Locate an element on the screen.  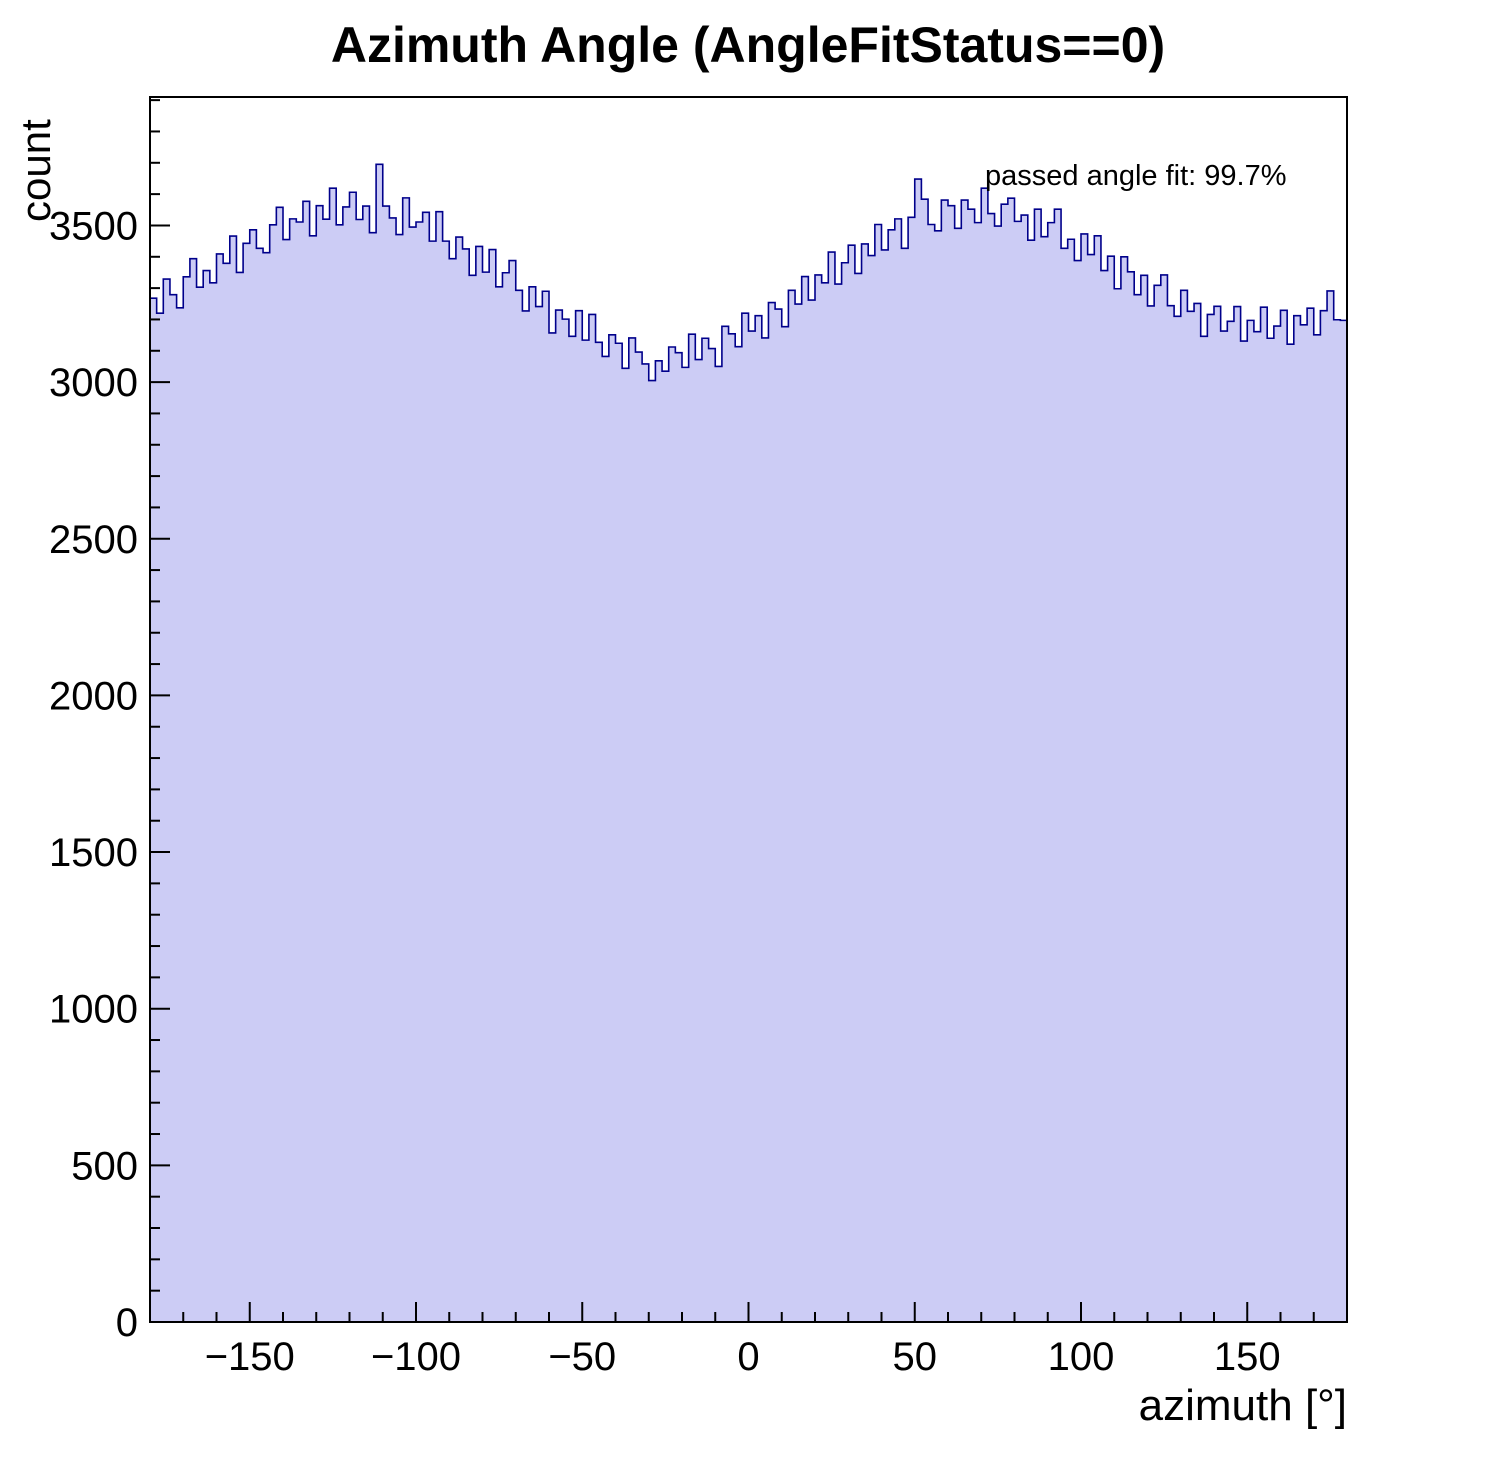
x-tick-label: 50 is located at coordinates (915, 1357).